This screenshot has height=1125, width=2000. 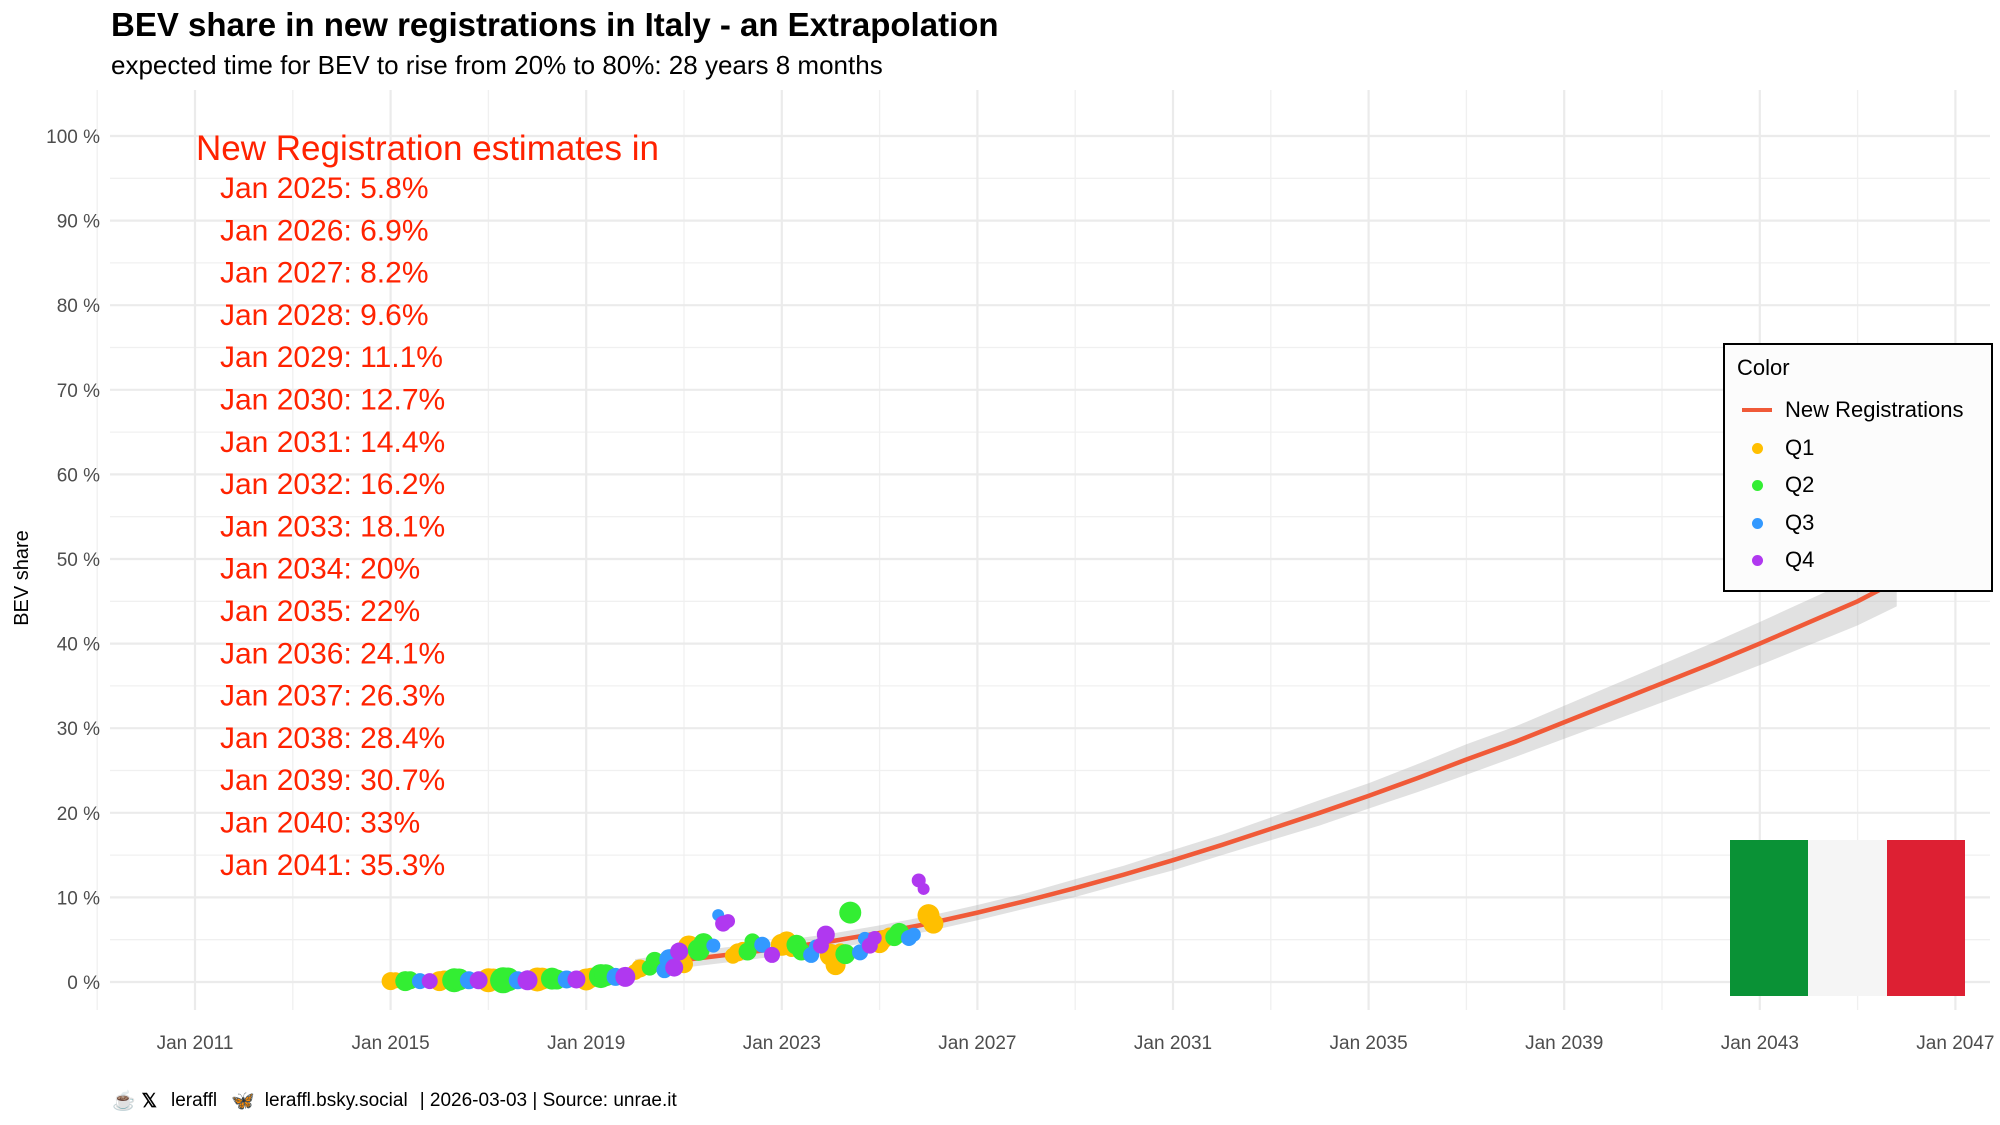 I want to click on y-tick-label: 60 %, so click(x=78, y=475).